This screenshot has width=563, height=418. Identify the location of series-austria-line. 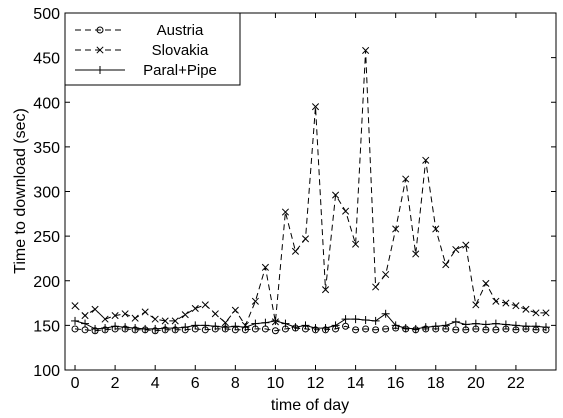
(310, 328).